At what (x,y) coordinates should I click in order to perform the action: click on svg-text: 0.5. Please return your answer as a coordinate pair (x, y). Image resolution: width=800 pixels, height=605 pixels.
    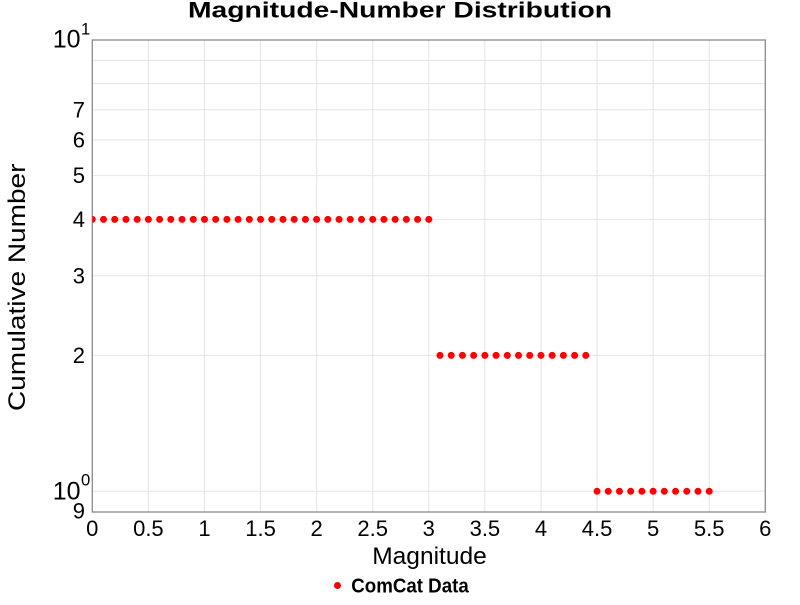
    Looking at the image, I should click on (148, 528).